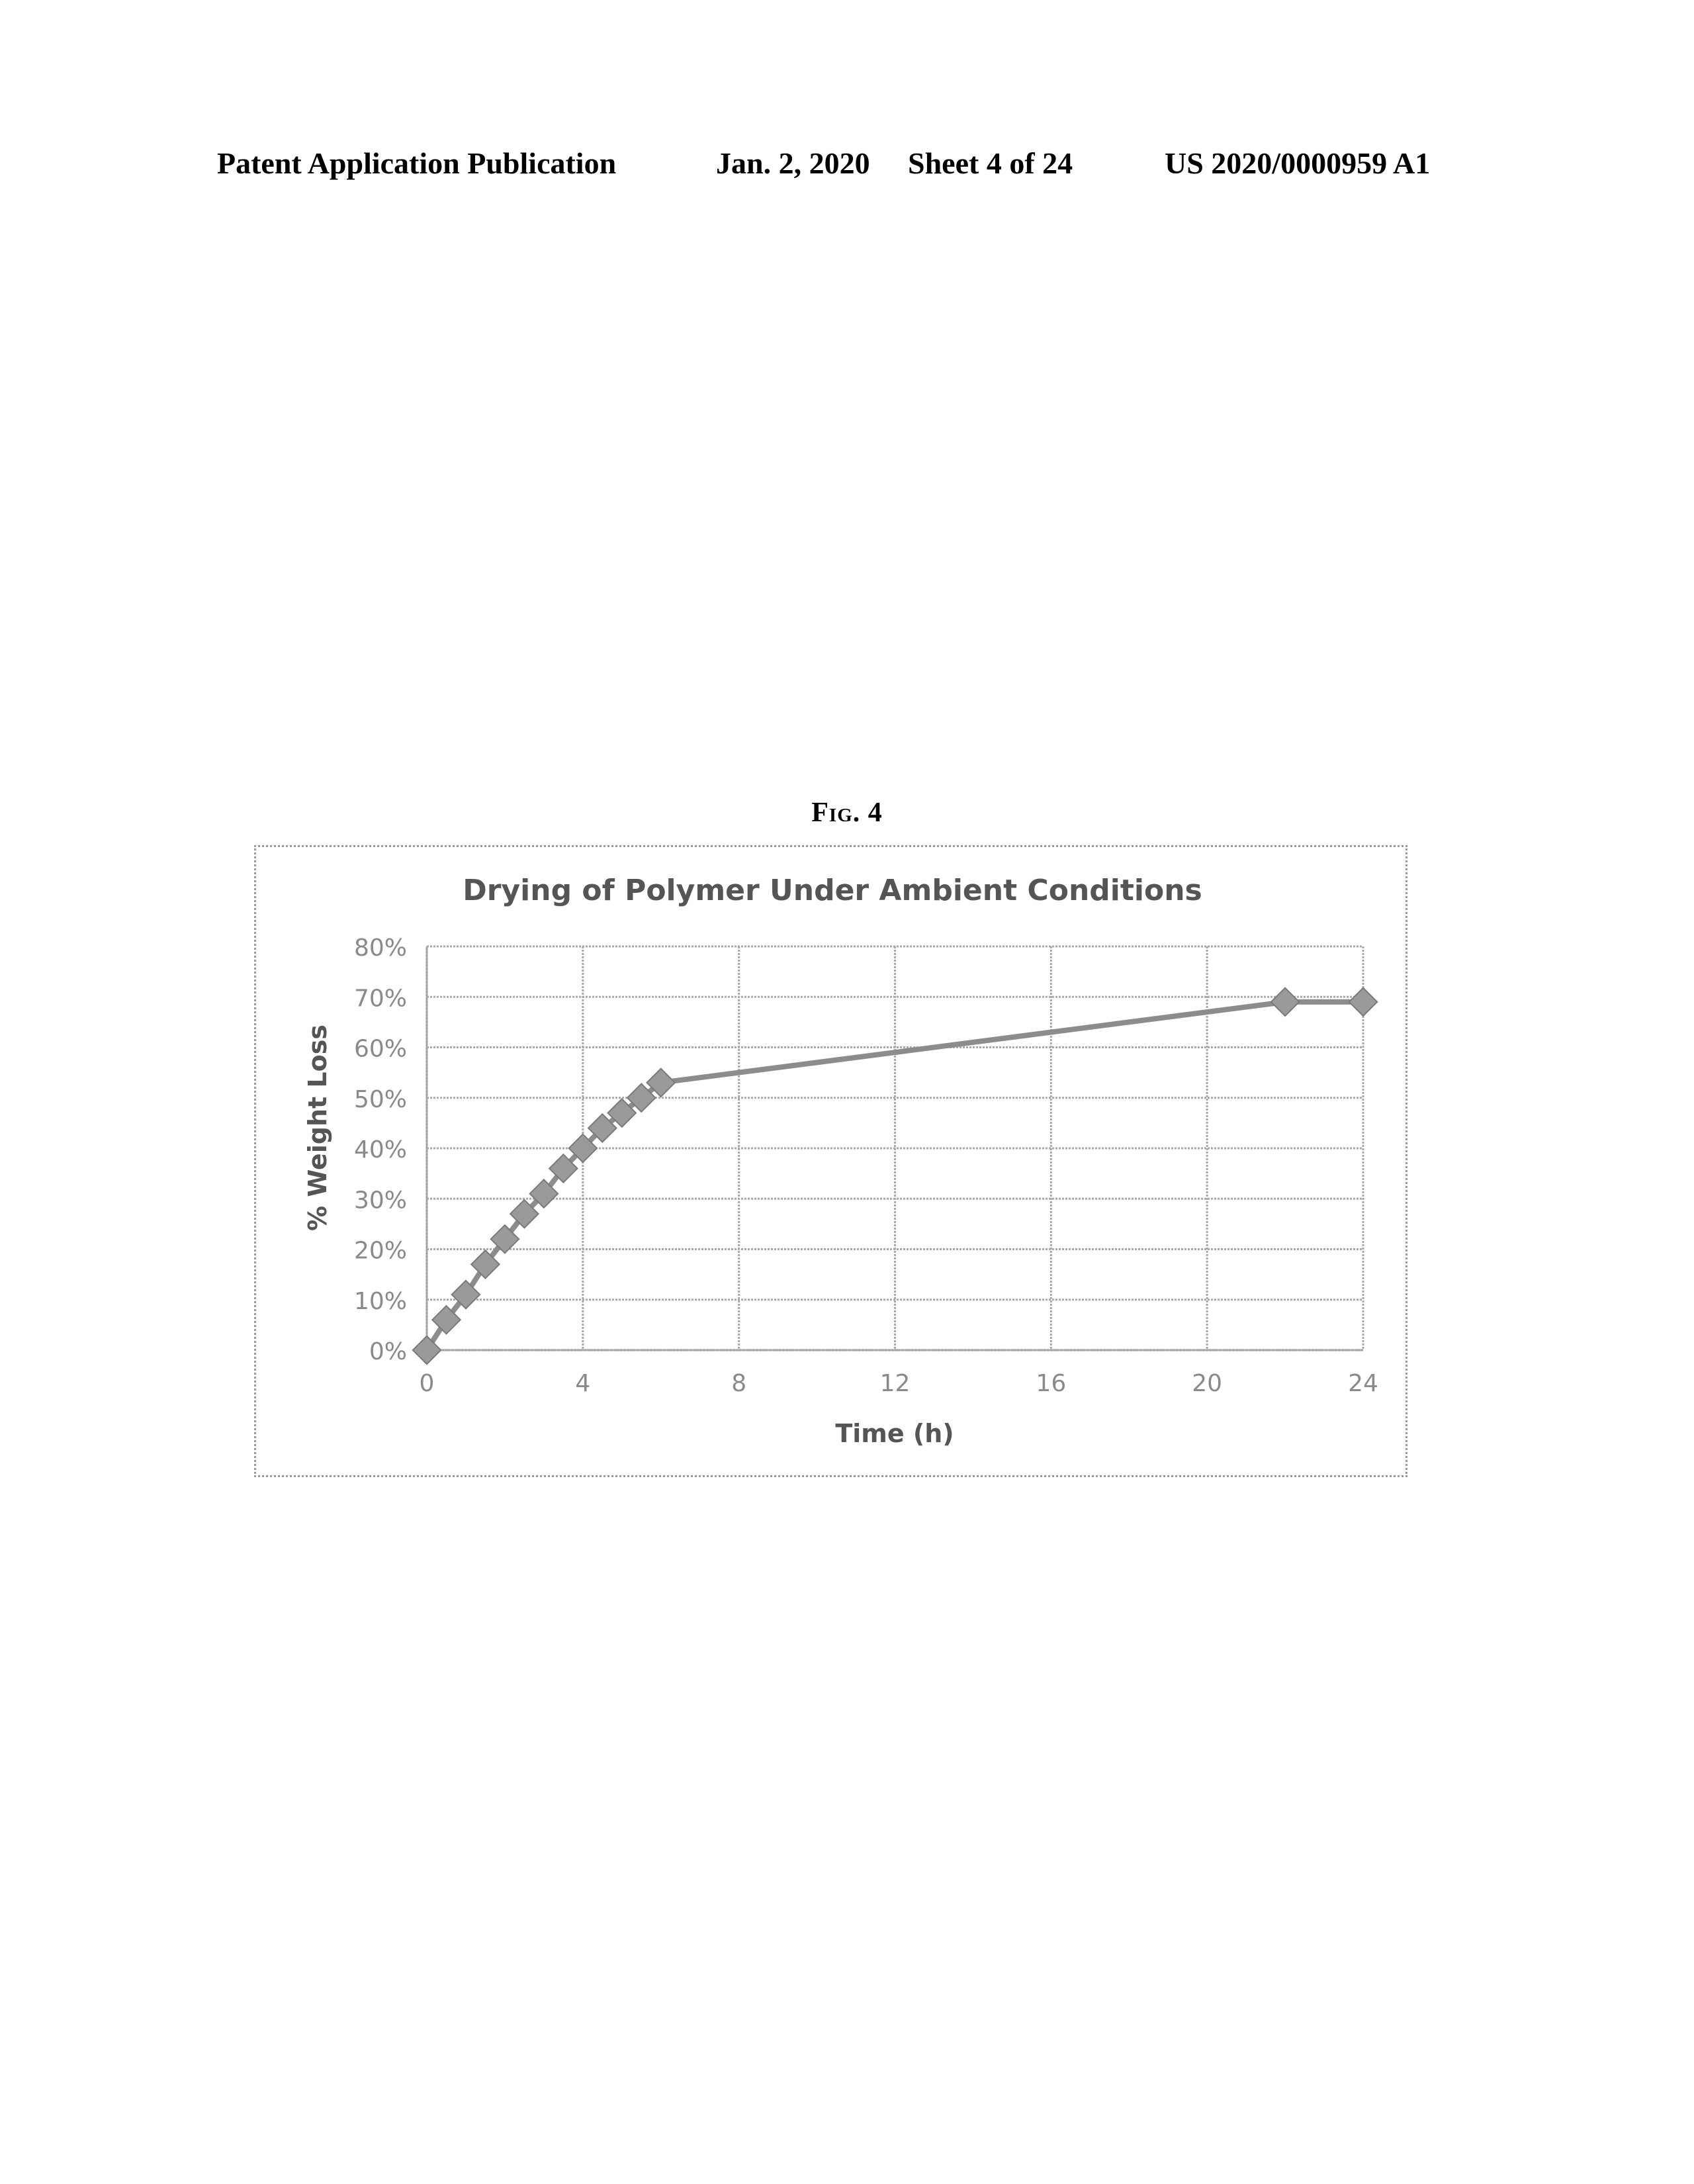  Describe the element at coordinates (1298, 163) in the screenshot. I see `header-publication-number: US 2020/0000959 A1` at that location.